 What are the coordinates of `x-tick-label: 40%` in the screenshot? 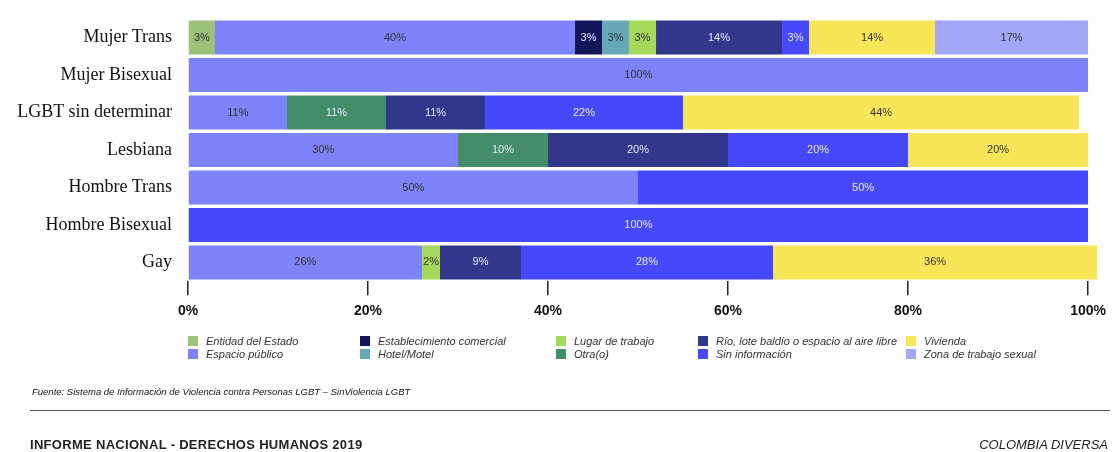 It's located at (548, 310).